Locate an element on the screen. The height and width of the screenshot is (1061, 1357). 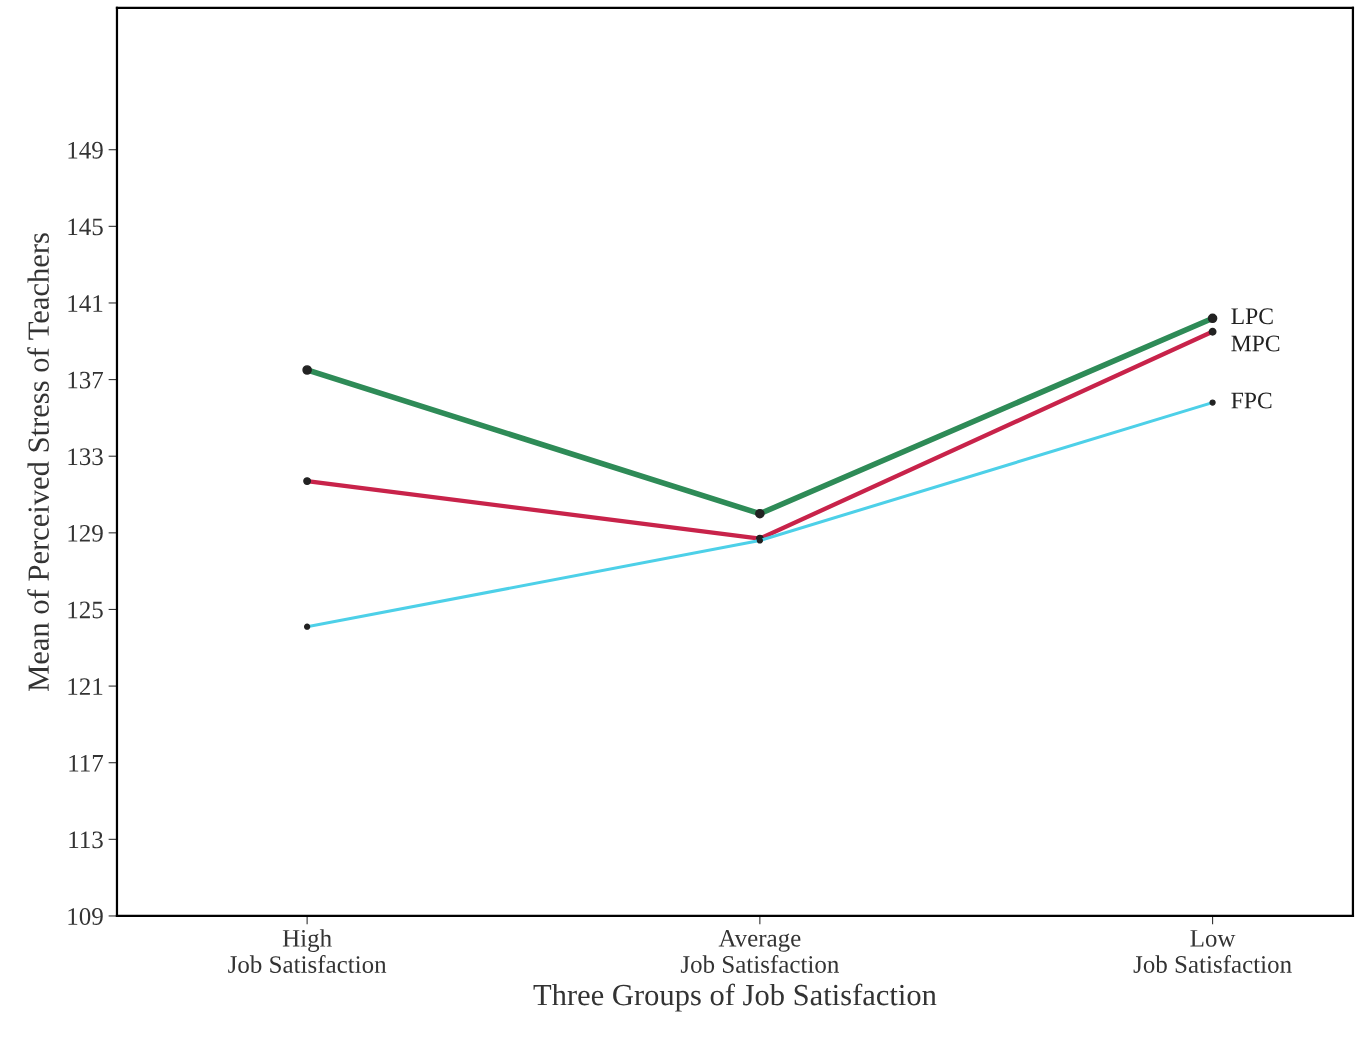
y-tick-label: 145 is located at coordinates (85, 227).